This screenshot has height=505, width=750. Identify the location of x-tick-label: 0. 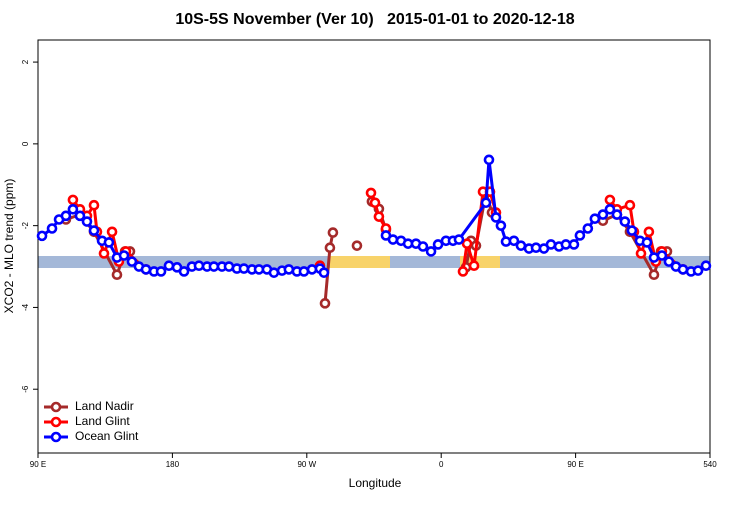
(441, 464).